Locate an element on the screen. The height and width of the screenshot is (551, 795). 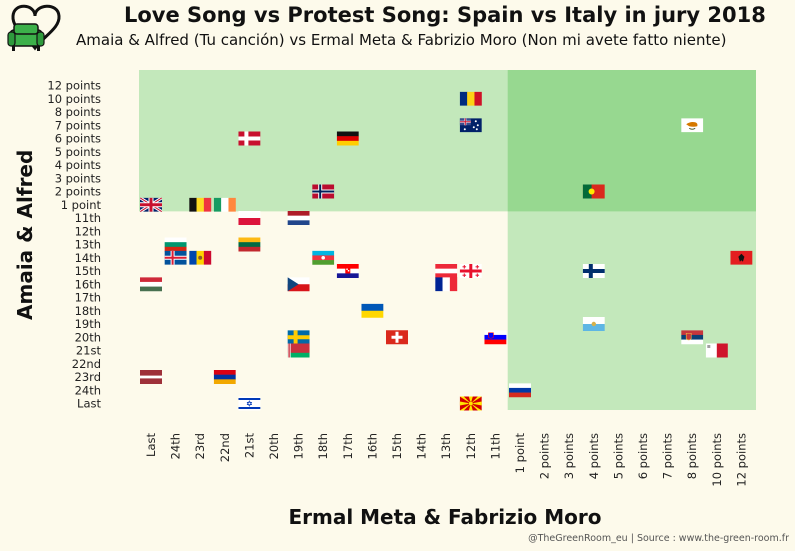
x-tick-label: 12th is located at coordinates (471, 446).